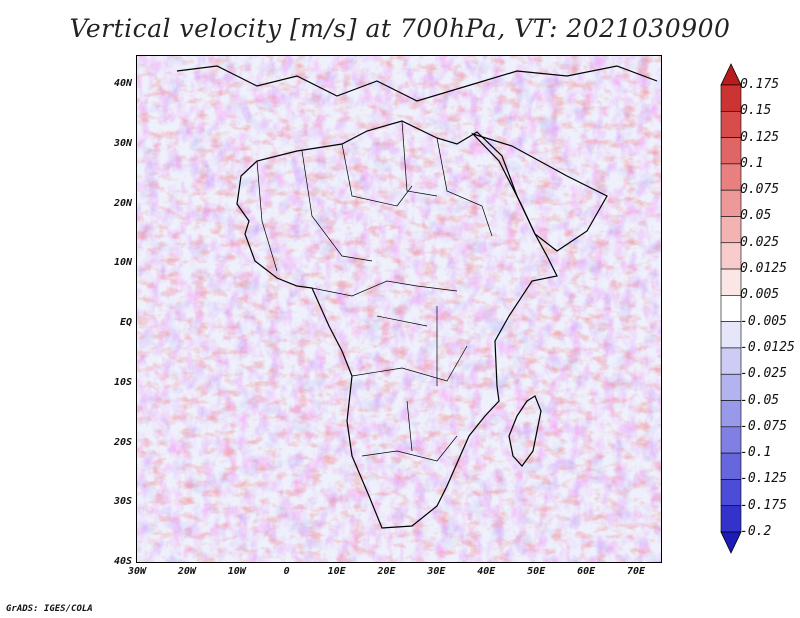 Image resolution: width=800 pixels, height=618 pixels. What do you see at coordinates (760, 295) in the screenshot?
I see `colorbar-label: 0.005` at bounding box center [760, 295].